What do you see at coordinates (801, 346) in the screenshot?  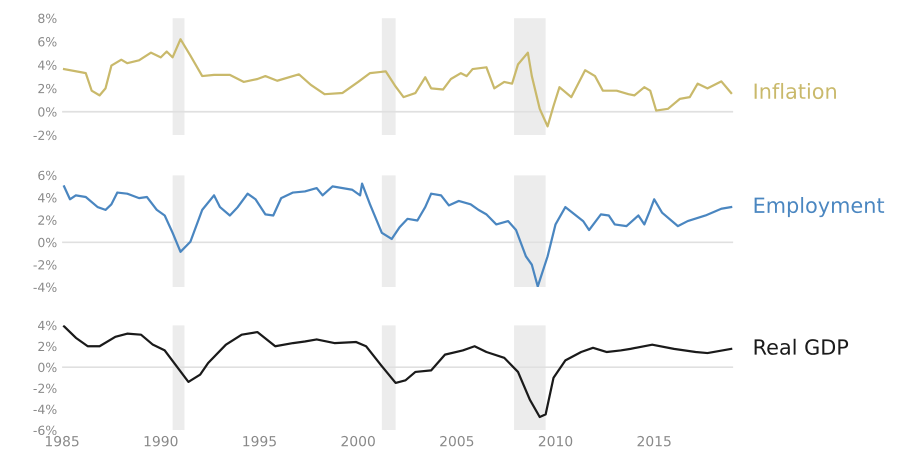 I see `series-label: Real GDP` at bounding box center [801, 346].